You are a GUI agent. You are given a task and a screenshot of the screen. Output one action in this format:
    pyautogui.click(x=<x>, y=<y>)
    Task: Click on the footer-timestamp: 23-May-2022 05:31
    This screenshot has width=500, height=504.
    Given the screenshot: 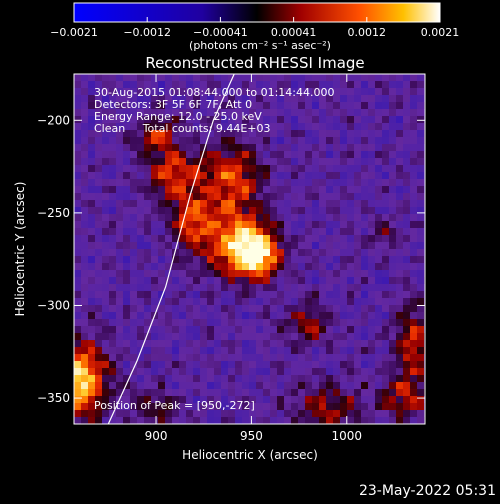 What is the action you would take?
    pyautogui.click(x=427, y=491)
    